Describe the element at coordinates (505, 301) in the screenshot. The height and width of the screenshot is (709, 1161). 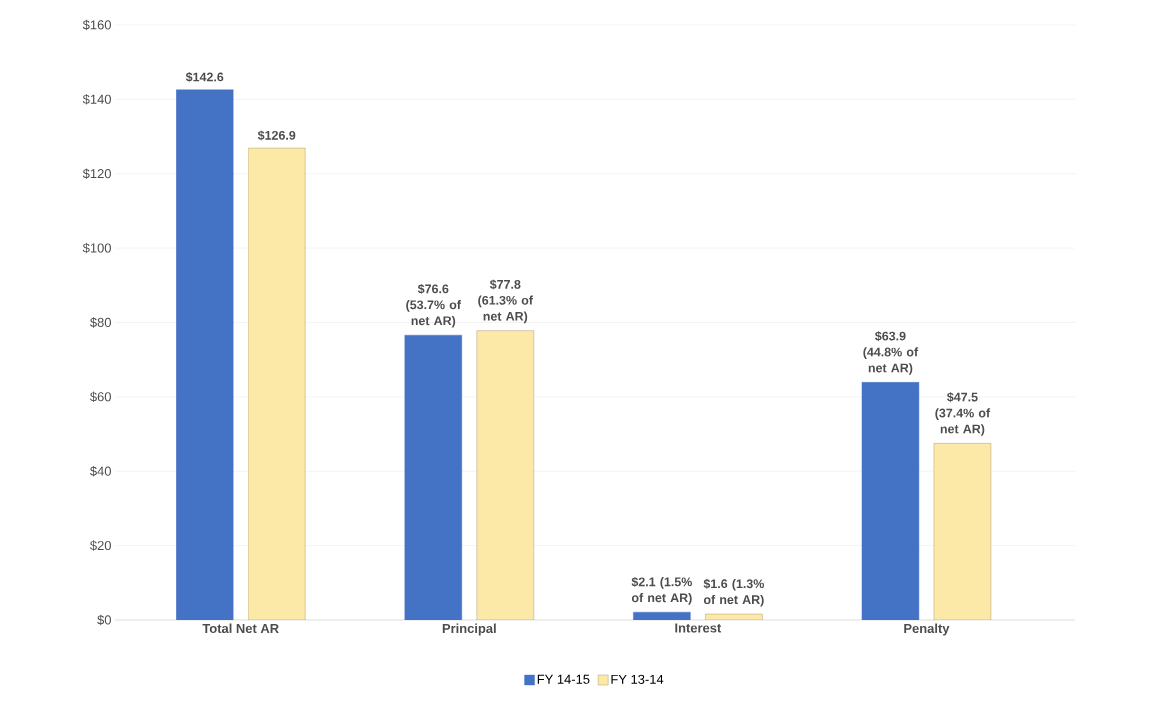
I see `data-label: $77.8 (61.3% of net AR)` at that location.